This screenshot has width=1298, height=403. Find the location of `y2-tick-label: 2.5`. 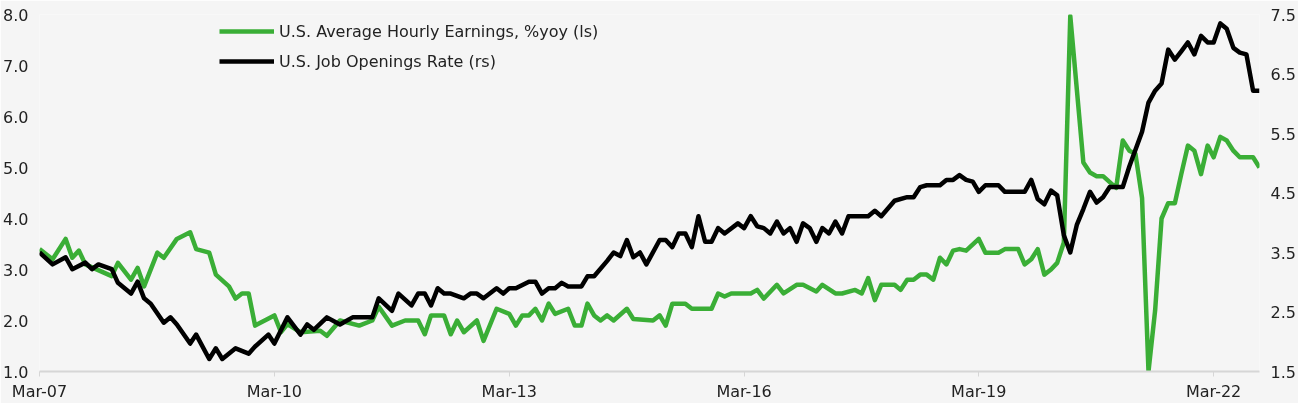

y2-tick-label: 2.5 is located at coordinates (1283, 312).